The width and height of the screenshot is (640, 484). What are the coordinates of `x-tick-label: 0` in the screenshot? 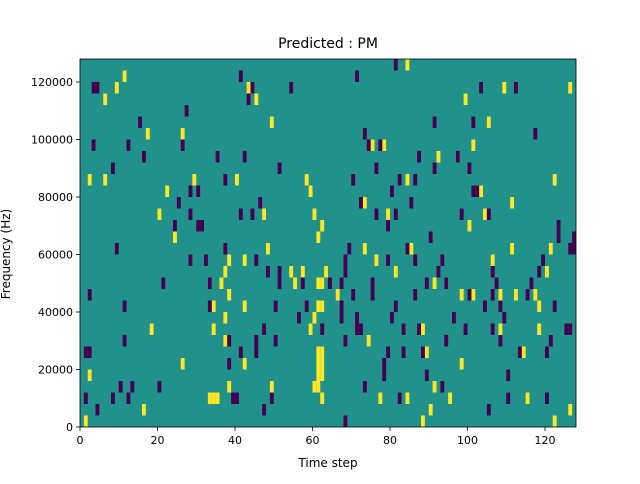 It's located at (80, 440).